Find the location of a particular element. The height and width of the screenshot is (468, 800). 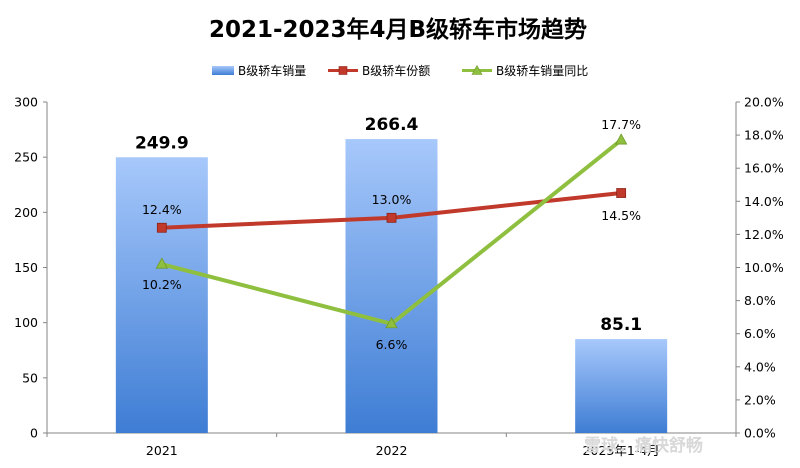

legend-marker-yoy is located at coordinates (477, 69).